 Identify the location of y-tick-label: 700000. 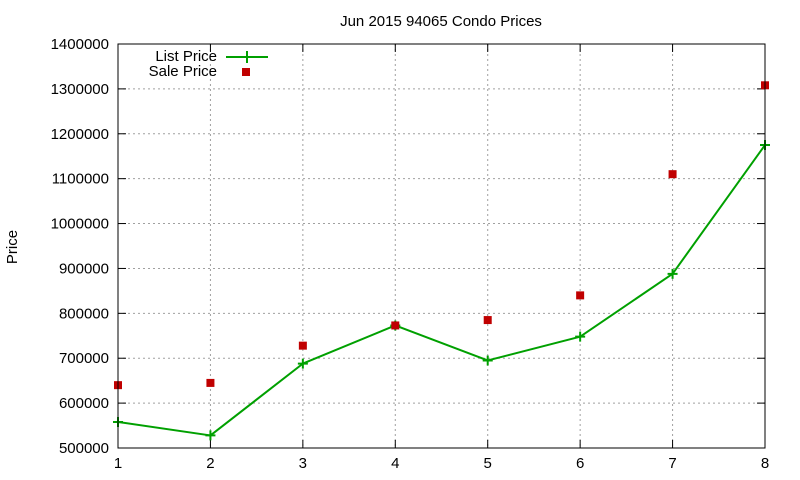
(84, 358).